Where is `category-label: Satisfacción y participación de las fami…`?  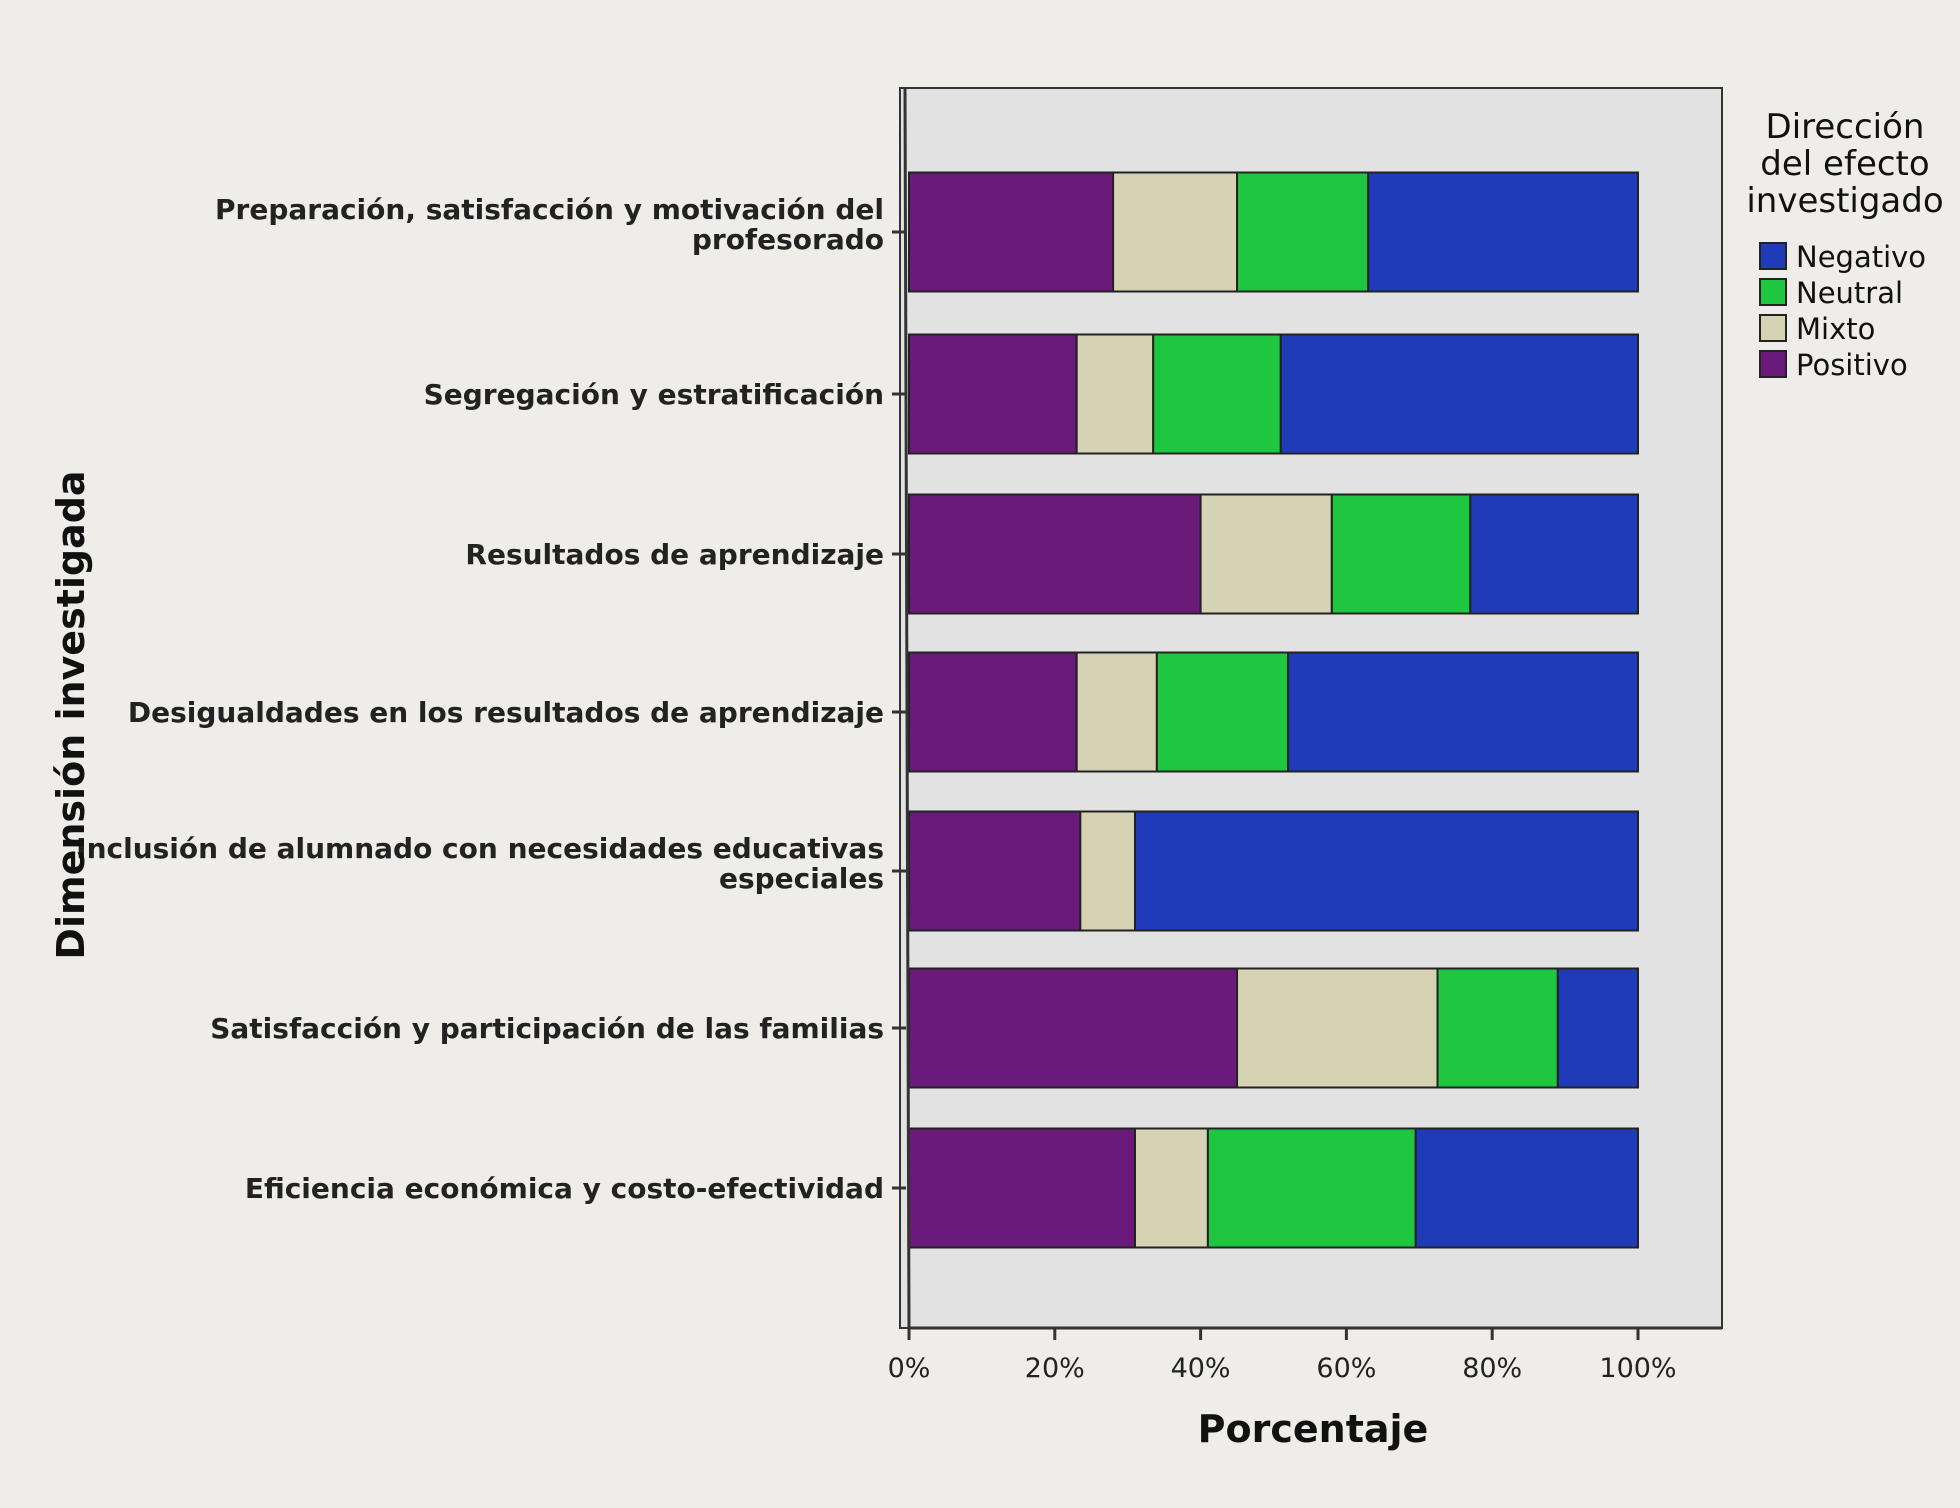
category-label: Satisfacción y participación de las fami… is located at coordinates (547, 1028).